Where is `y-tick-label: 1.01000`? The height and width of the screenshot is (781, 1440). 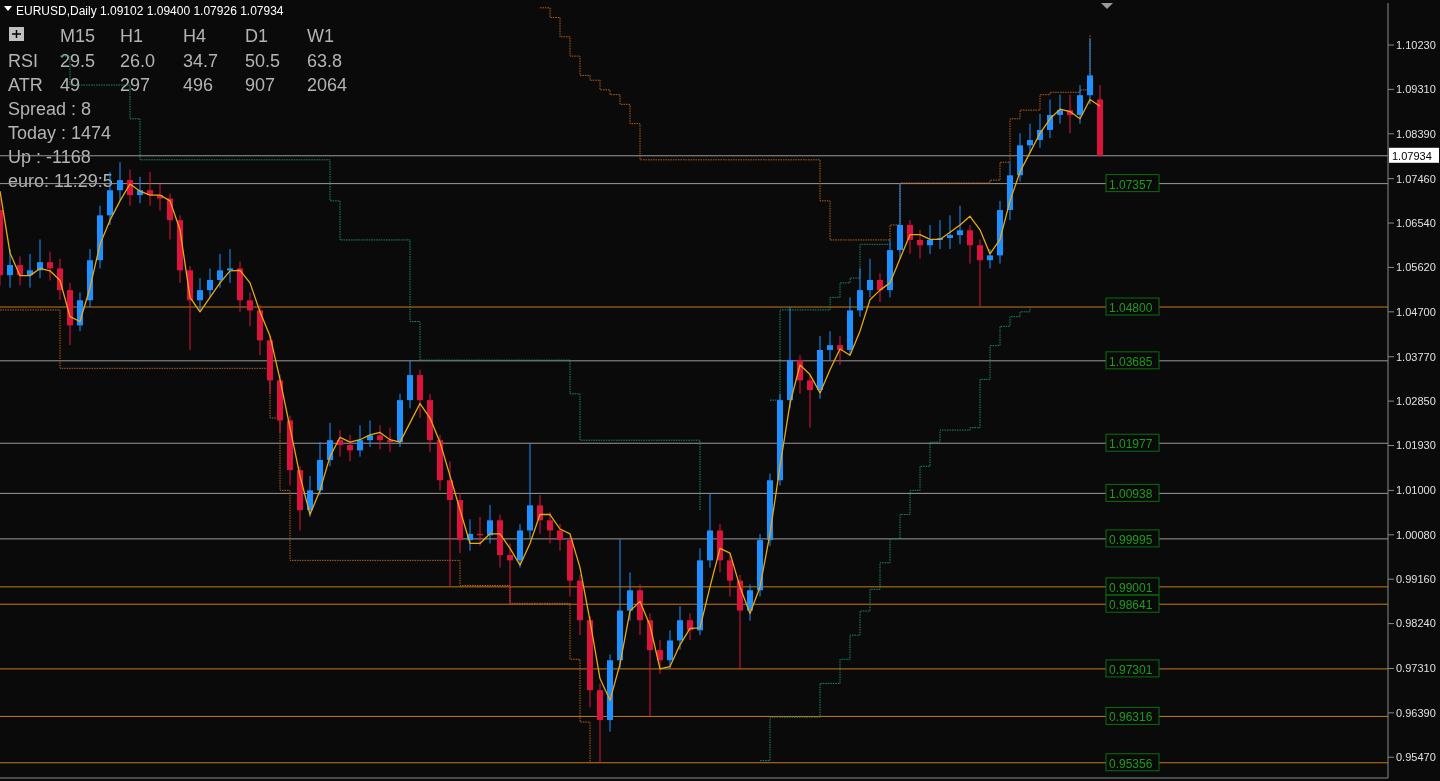 y-tick-label: 1.01000 is located at coordinates (1416, 490).